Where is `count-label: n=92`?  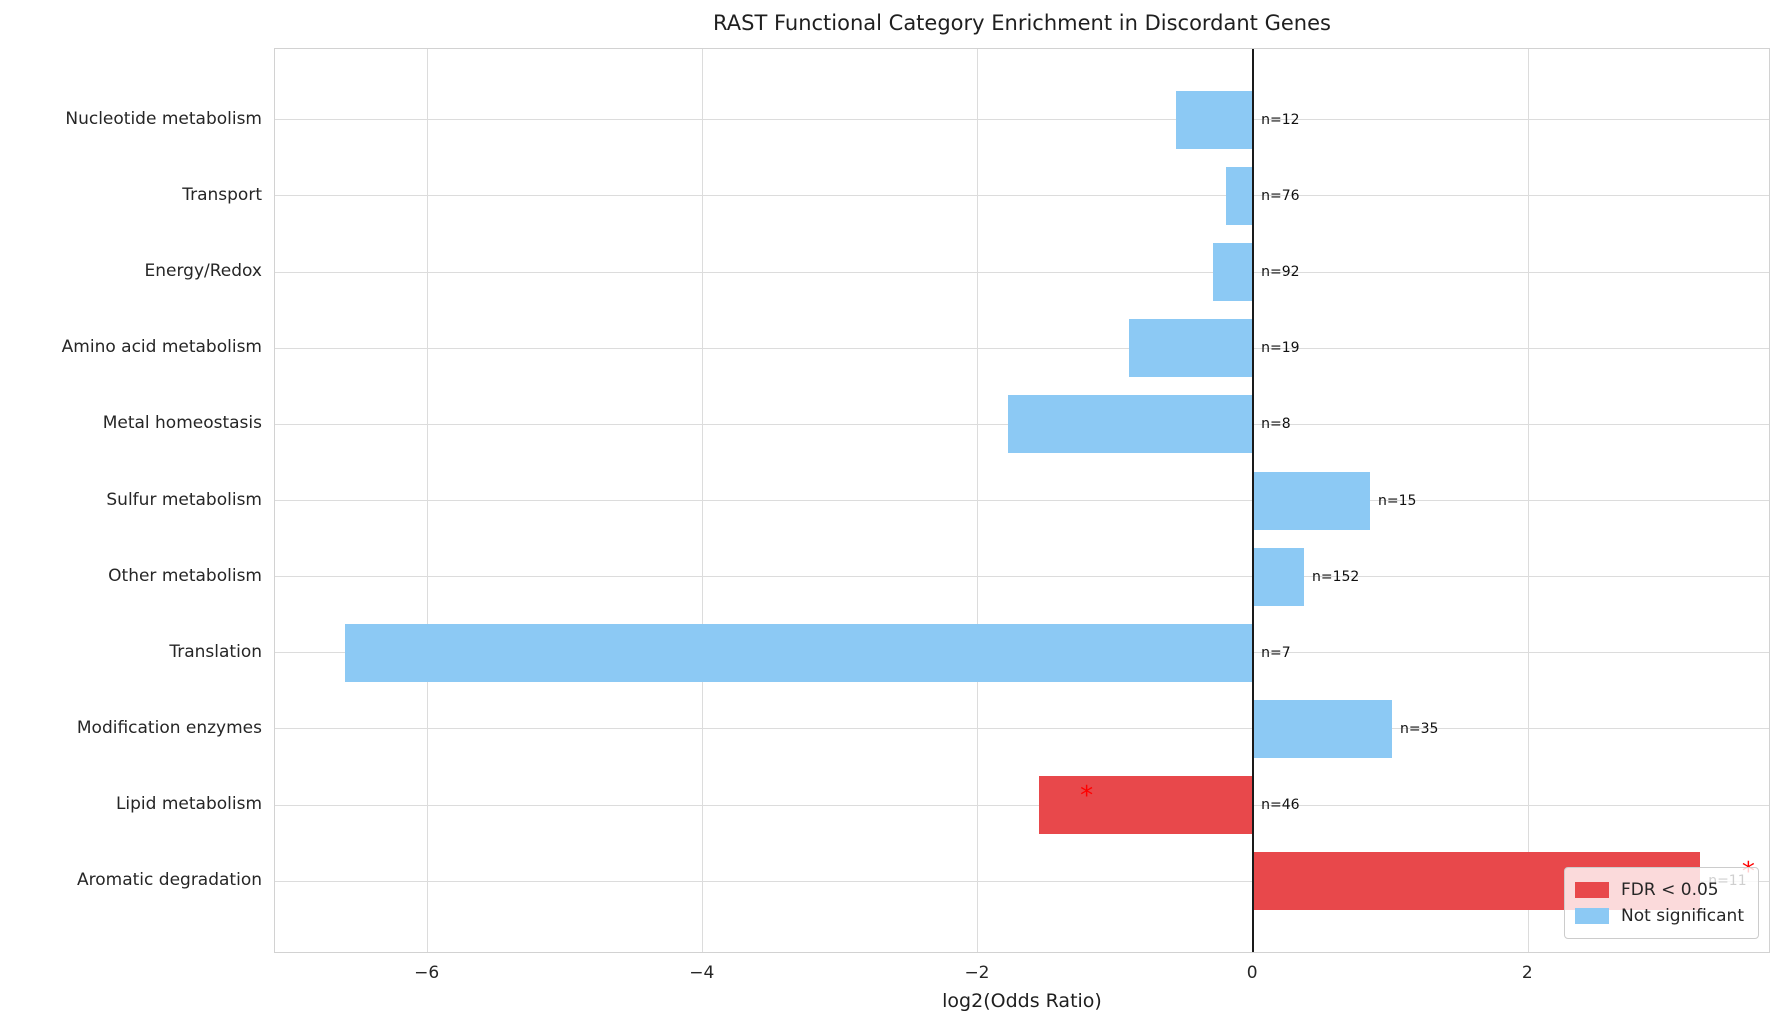 count-label: n=92 is located at coordinates (1280, 272).